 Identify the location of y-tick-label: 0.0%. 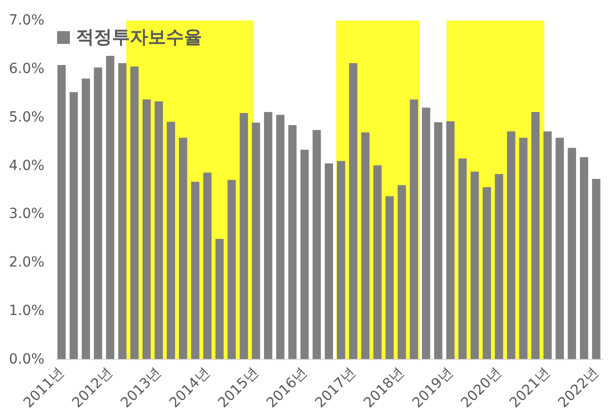
(26, 360).